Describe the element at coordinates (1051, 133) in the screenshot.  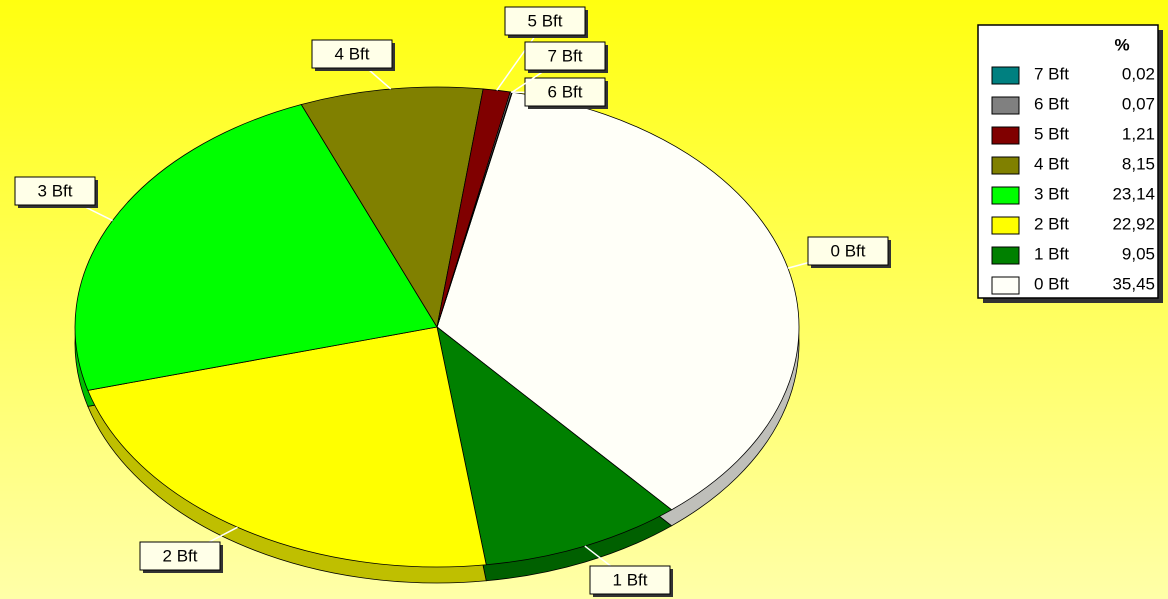
I see `legend-label: 5 Bft` at that location.